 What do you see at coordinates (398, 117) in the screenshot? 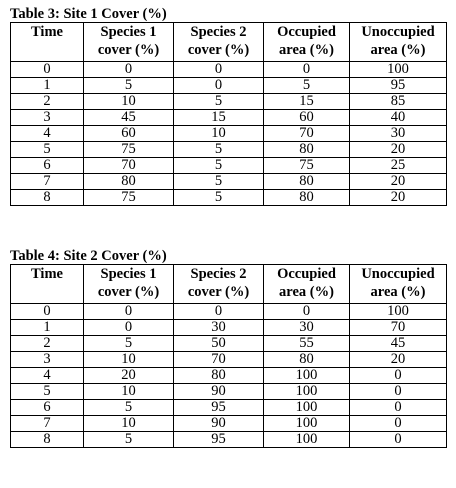
I see `table-cell: 40` at bounding box center [398, 117].